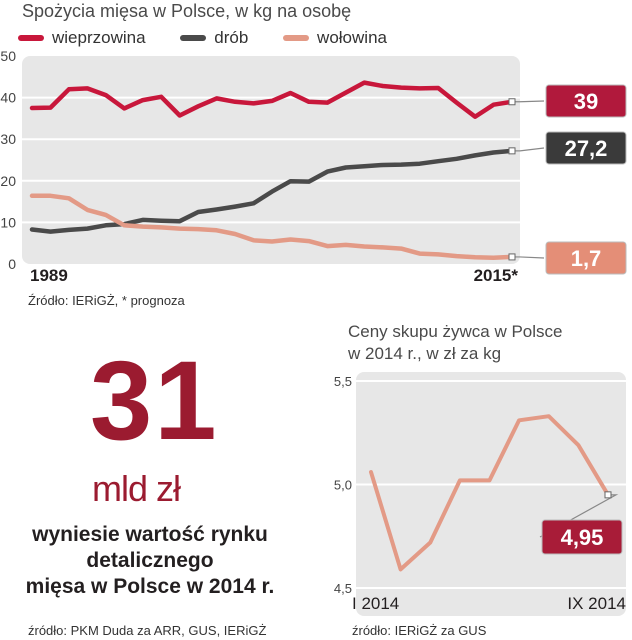 This screenshot has height=640, width=632. I want to click on chart1-y-tick: 30, so click(8, 139).